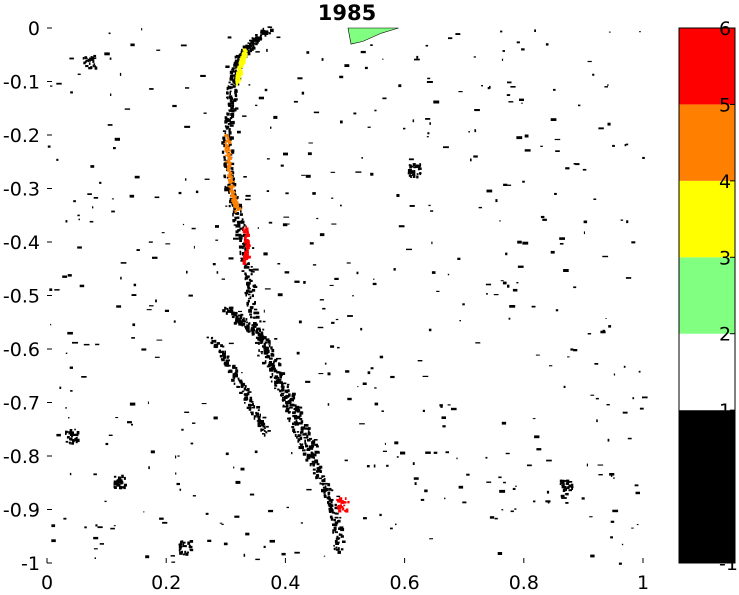 This screenshot has height=595, width=739. Describe the element at coordinates (345, 576) in the screenshot. I see `x-axis: 0 0.2 0.4 0.6 0.8 1` at that location.